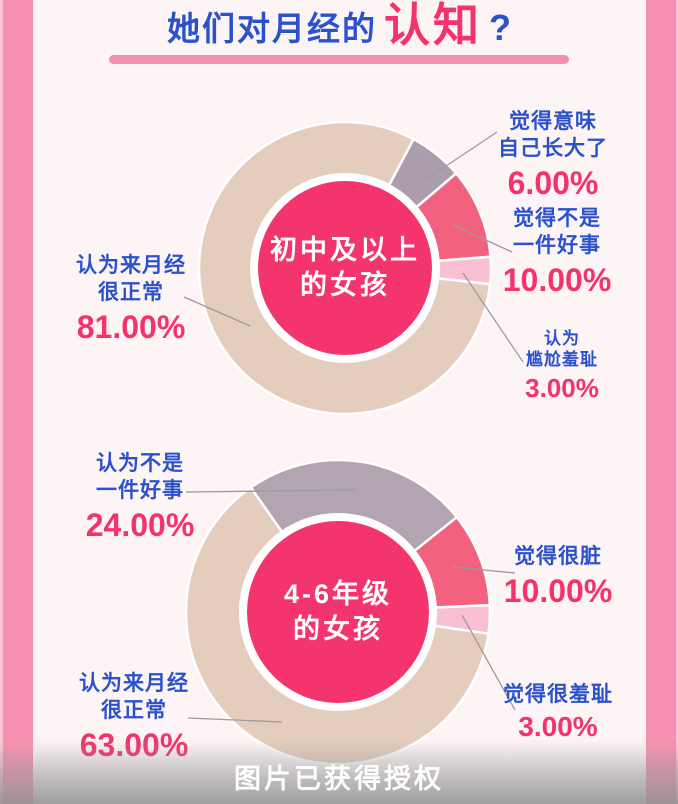  I want to click on right-border, so click(661, 402).